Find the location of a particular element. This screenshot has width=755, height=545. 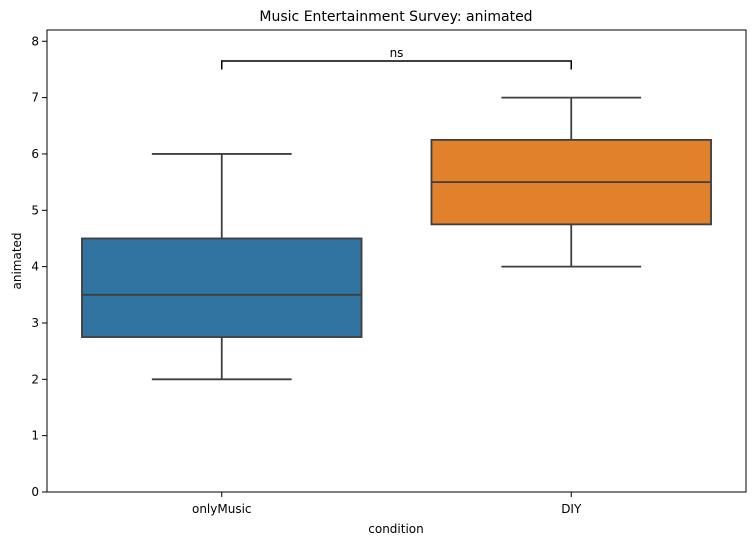

y-tick-label: 8 is located at coordinates (35, 41).